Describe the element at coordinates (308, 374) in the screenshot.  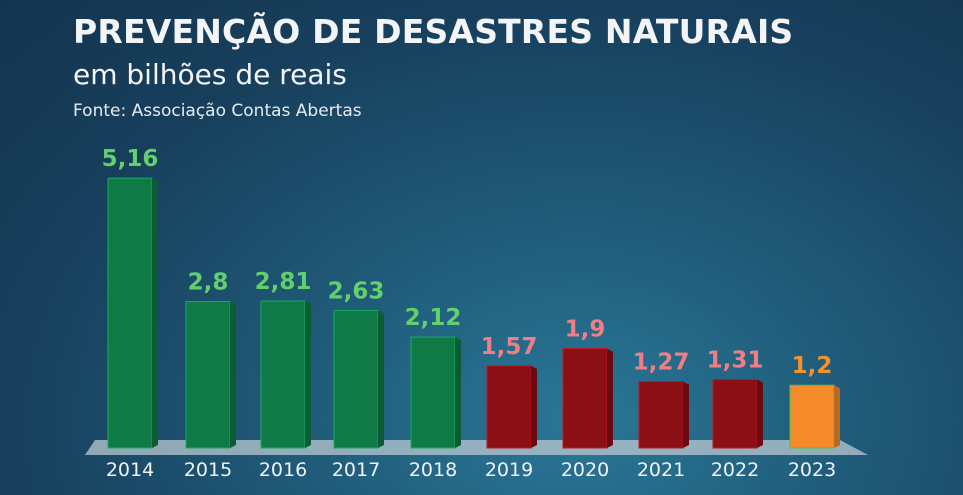
I see `bar-side-2016` at that location.